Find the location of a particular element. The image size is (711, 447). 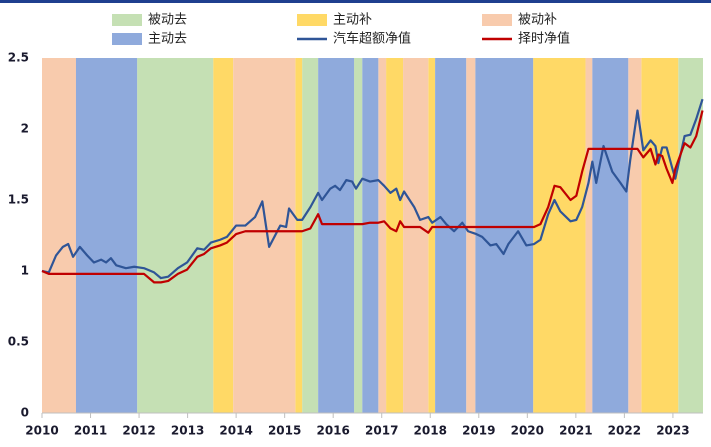

x-tick-label: 2015 is located at coordinates (284, 431).